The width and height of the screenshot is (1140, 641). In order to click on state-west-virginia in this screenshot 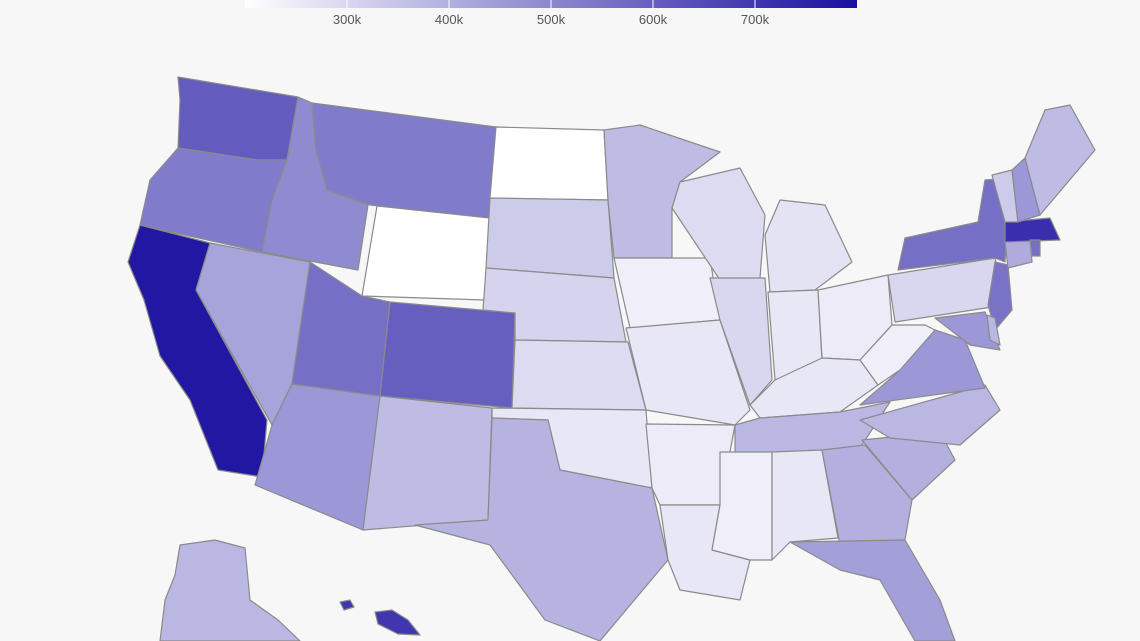, I will do `click(897, 355)`.